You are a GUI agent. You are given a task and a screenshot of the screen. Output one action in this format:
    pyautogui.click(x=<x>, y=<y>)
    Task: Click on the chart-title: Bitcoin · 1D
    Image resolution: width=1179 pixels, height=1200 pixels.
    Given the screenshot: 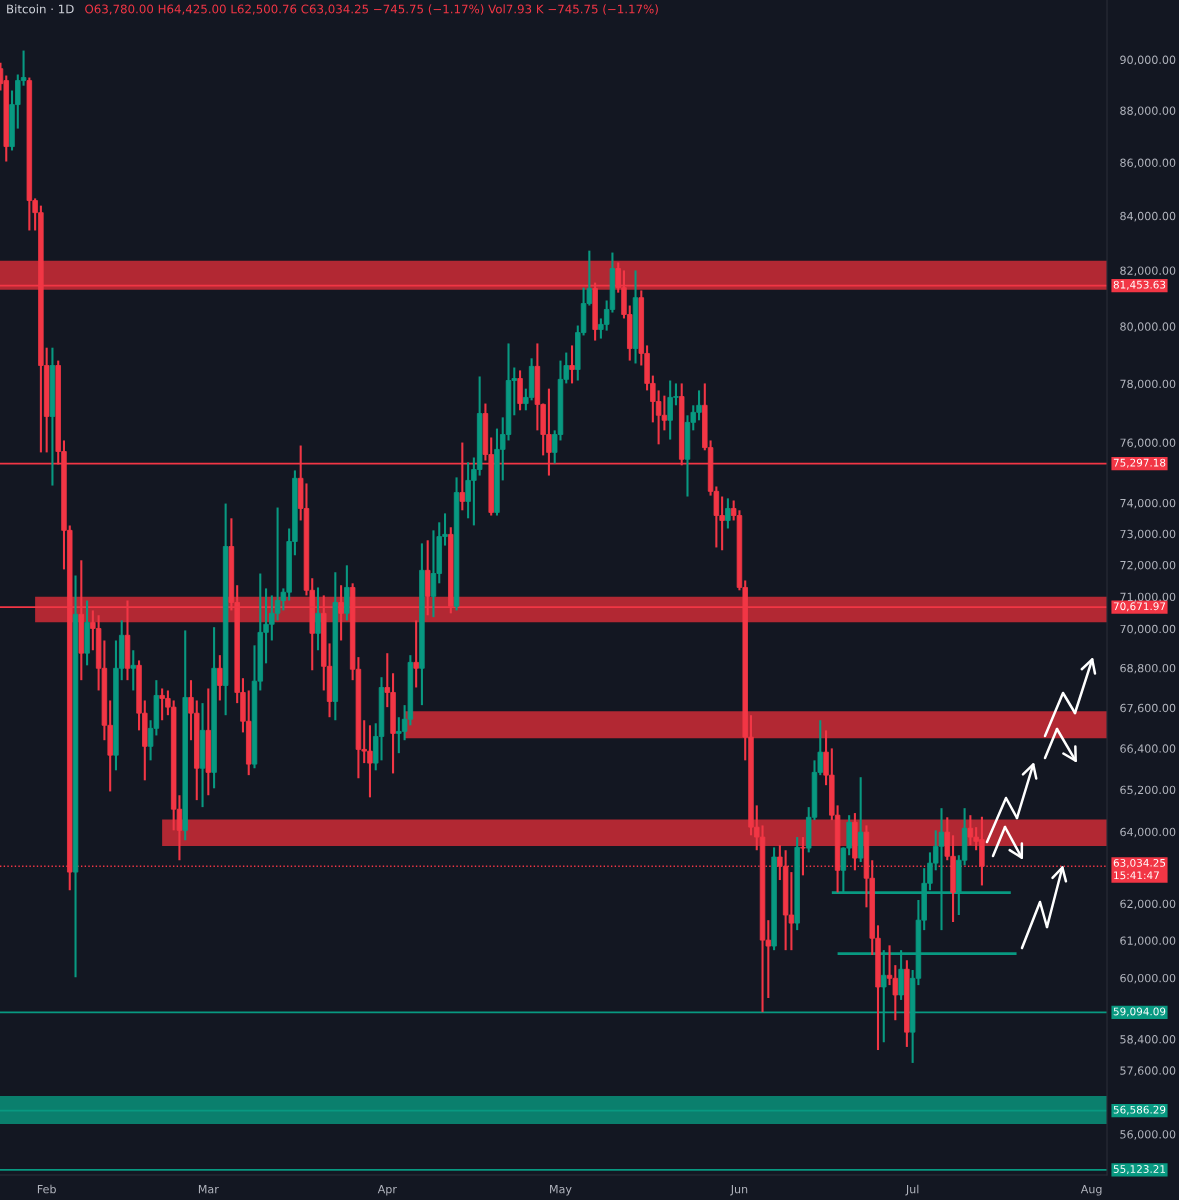 What is the action you would take?
    pyautogui.click(x=40, y=9)
    